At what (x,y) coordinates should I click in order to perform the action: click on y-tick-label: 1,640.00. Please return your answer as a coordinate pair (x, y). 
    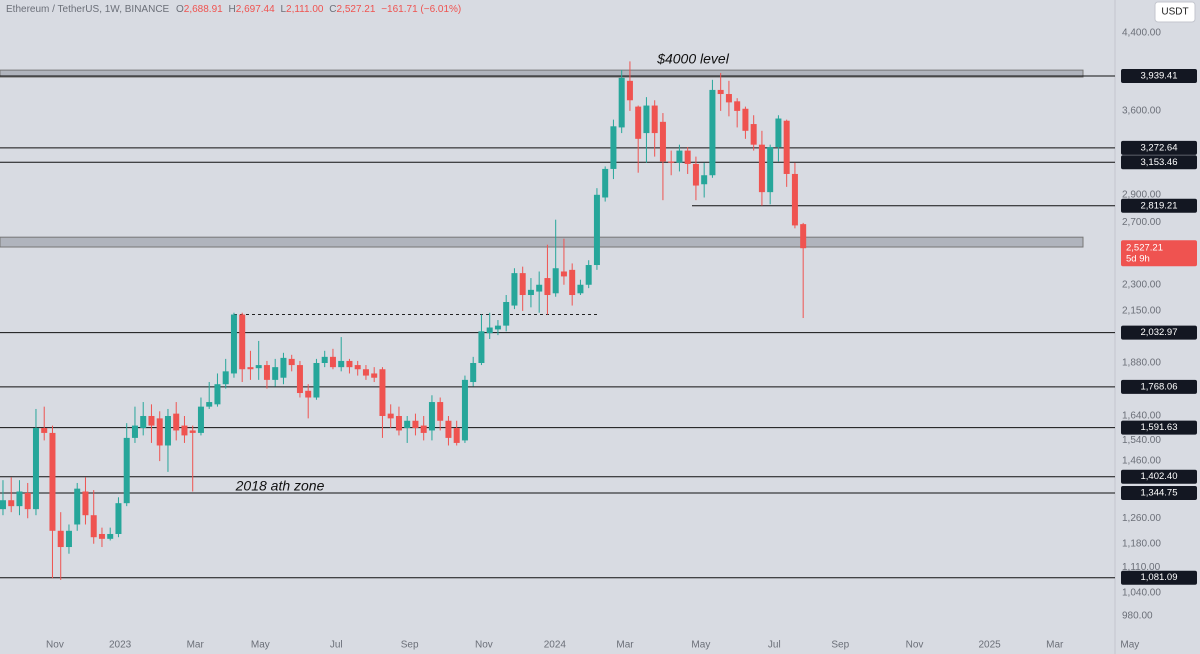
    Looking at the image, I should click on (1141, 416).